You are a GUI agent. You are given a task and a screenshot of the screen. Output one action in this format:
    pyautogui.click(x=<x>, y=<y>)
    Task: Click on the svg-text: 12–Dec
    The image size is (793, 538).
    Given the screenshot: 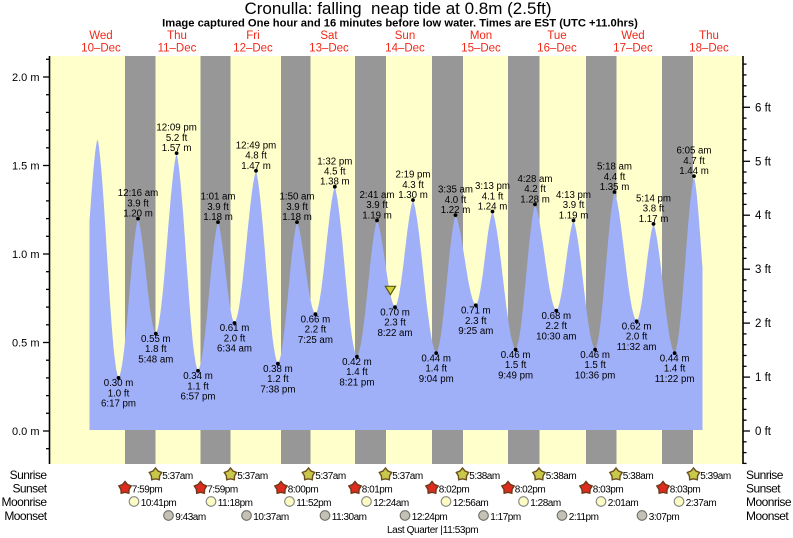 What is the action you would take?
    pyautogui.click(x=253, y=49)
    